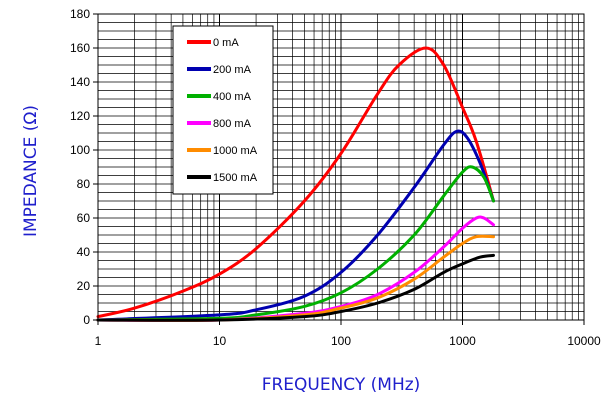  I want to click on x-tick-label: 100, so click(341, 341).